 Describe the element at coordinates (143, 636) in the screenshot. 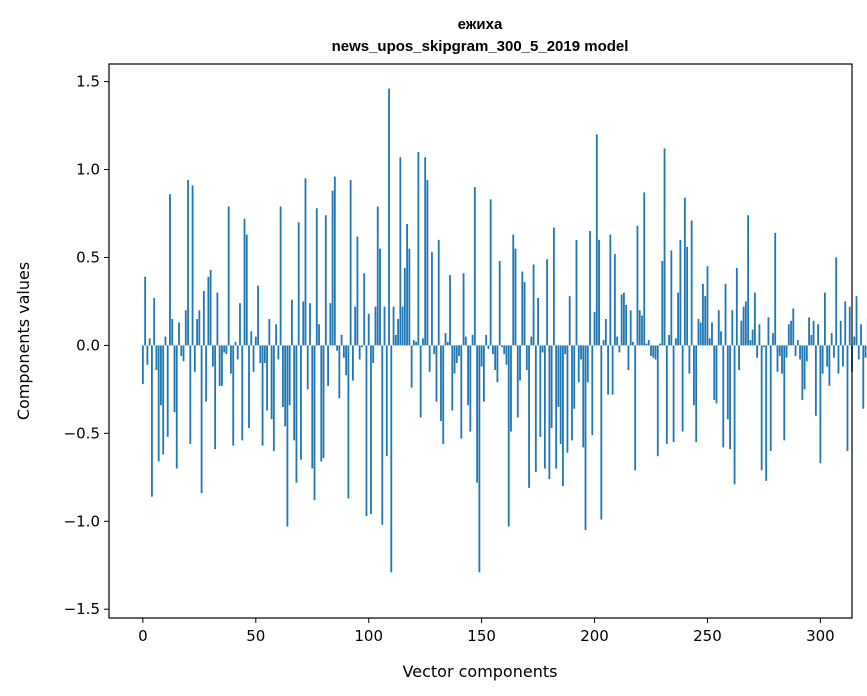

I see `x-tick-label: 0` at that location.